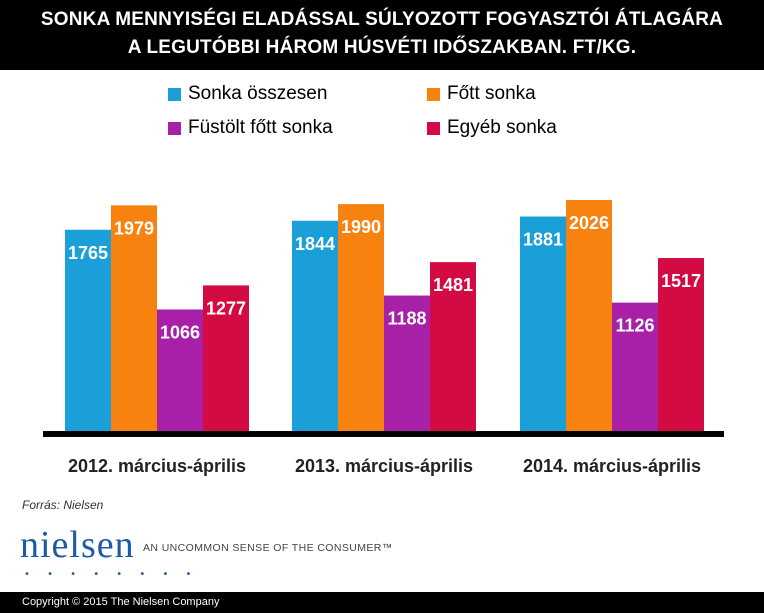  Describe the element at coordinates (174, 94) in the screenshot. I see `legend-swatch-sonka-osszesen` at that location.